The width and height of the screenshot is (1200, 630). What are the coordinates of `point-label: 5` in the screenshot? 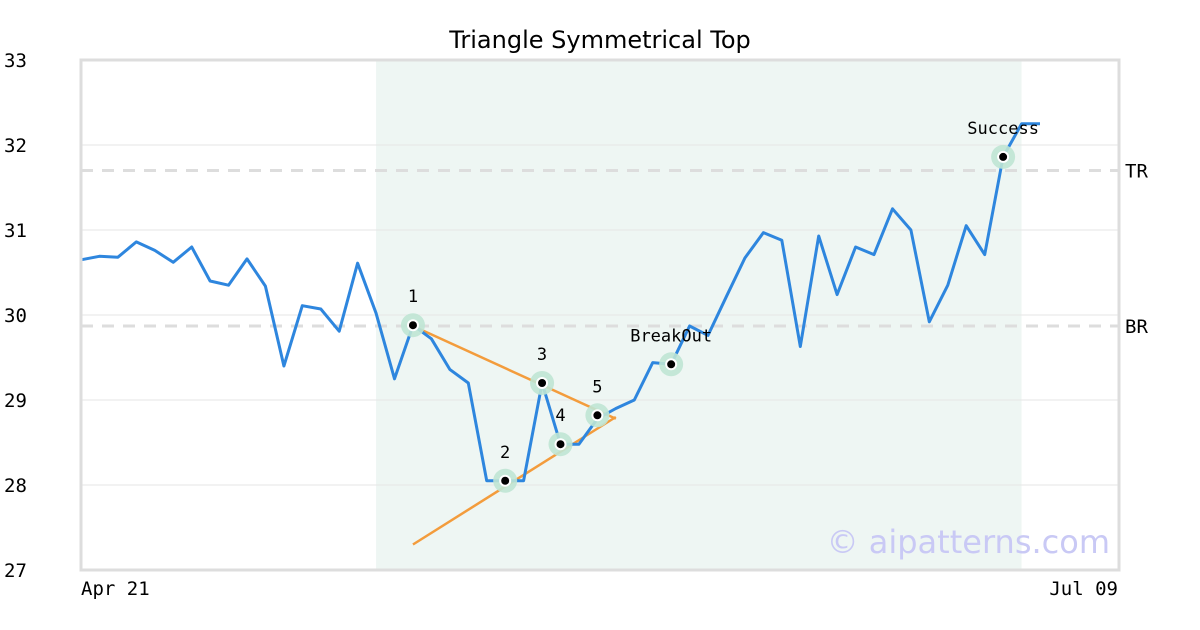 It's located at (597, 387).